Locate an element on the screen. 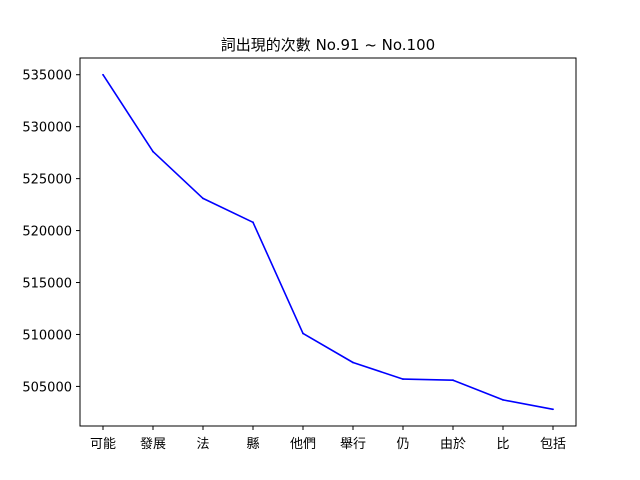 This screenshot has height=480, width=640. x-tick-label: 法 is located at coordinates (202, 444).